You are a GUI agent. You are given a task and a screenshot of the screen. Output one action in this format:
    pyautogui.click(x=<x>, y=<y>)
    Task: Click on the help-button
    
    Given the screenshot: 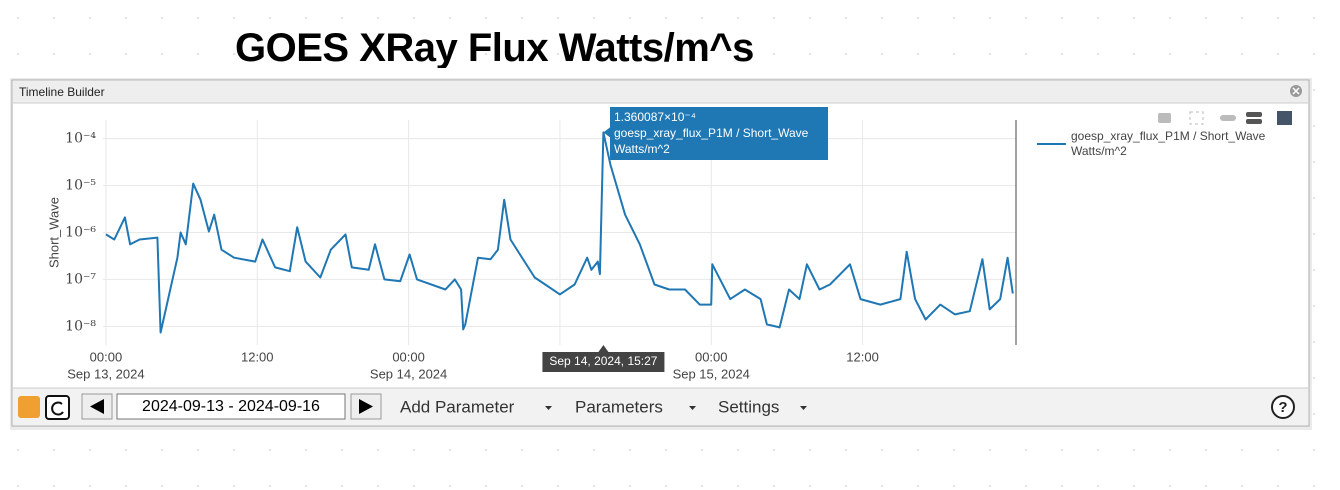 What is the action you would take?
    pyautogui.click(x=1283, y=407)
    